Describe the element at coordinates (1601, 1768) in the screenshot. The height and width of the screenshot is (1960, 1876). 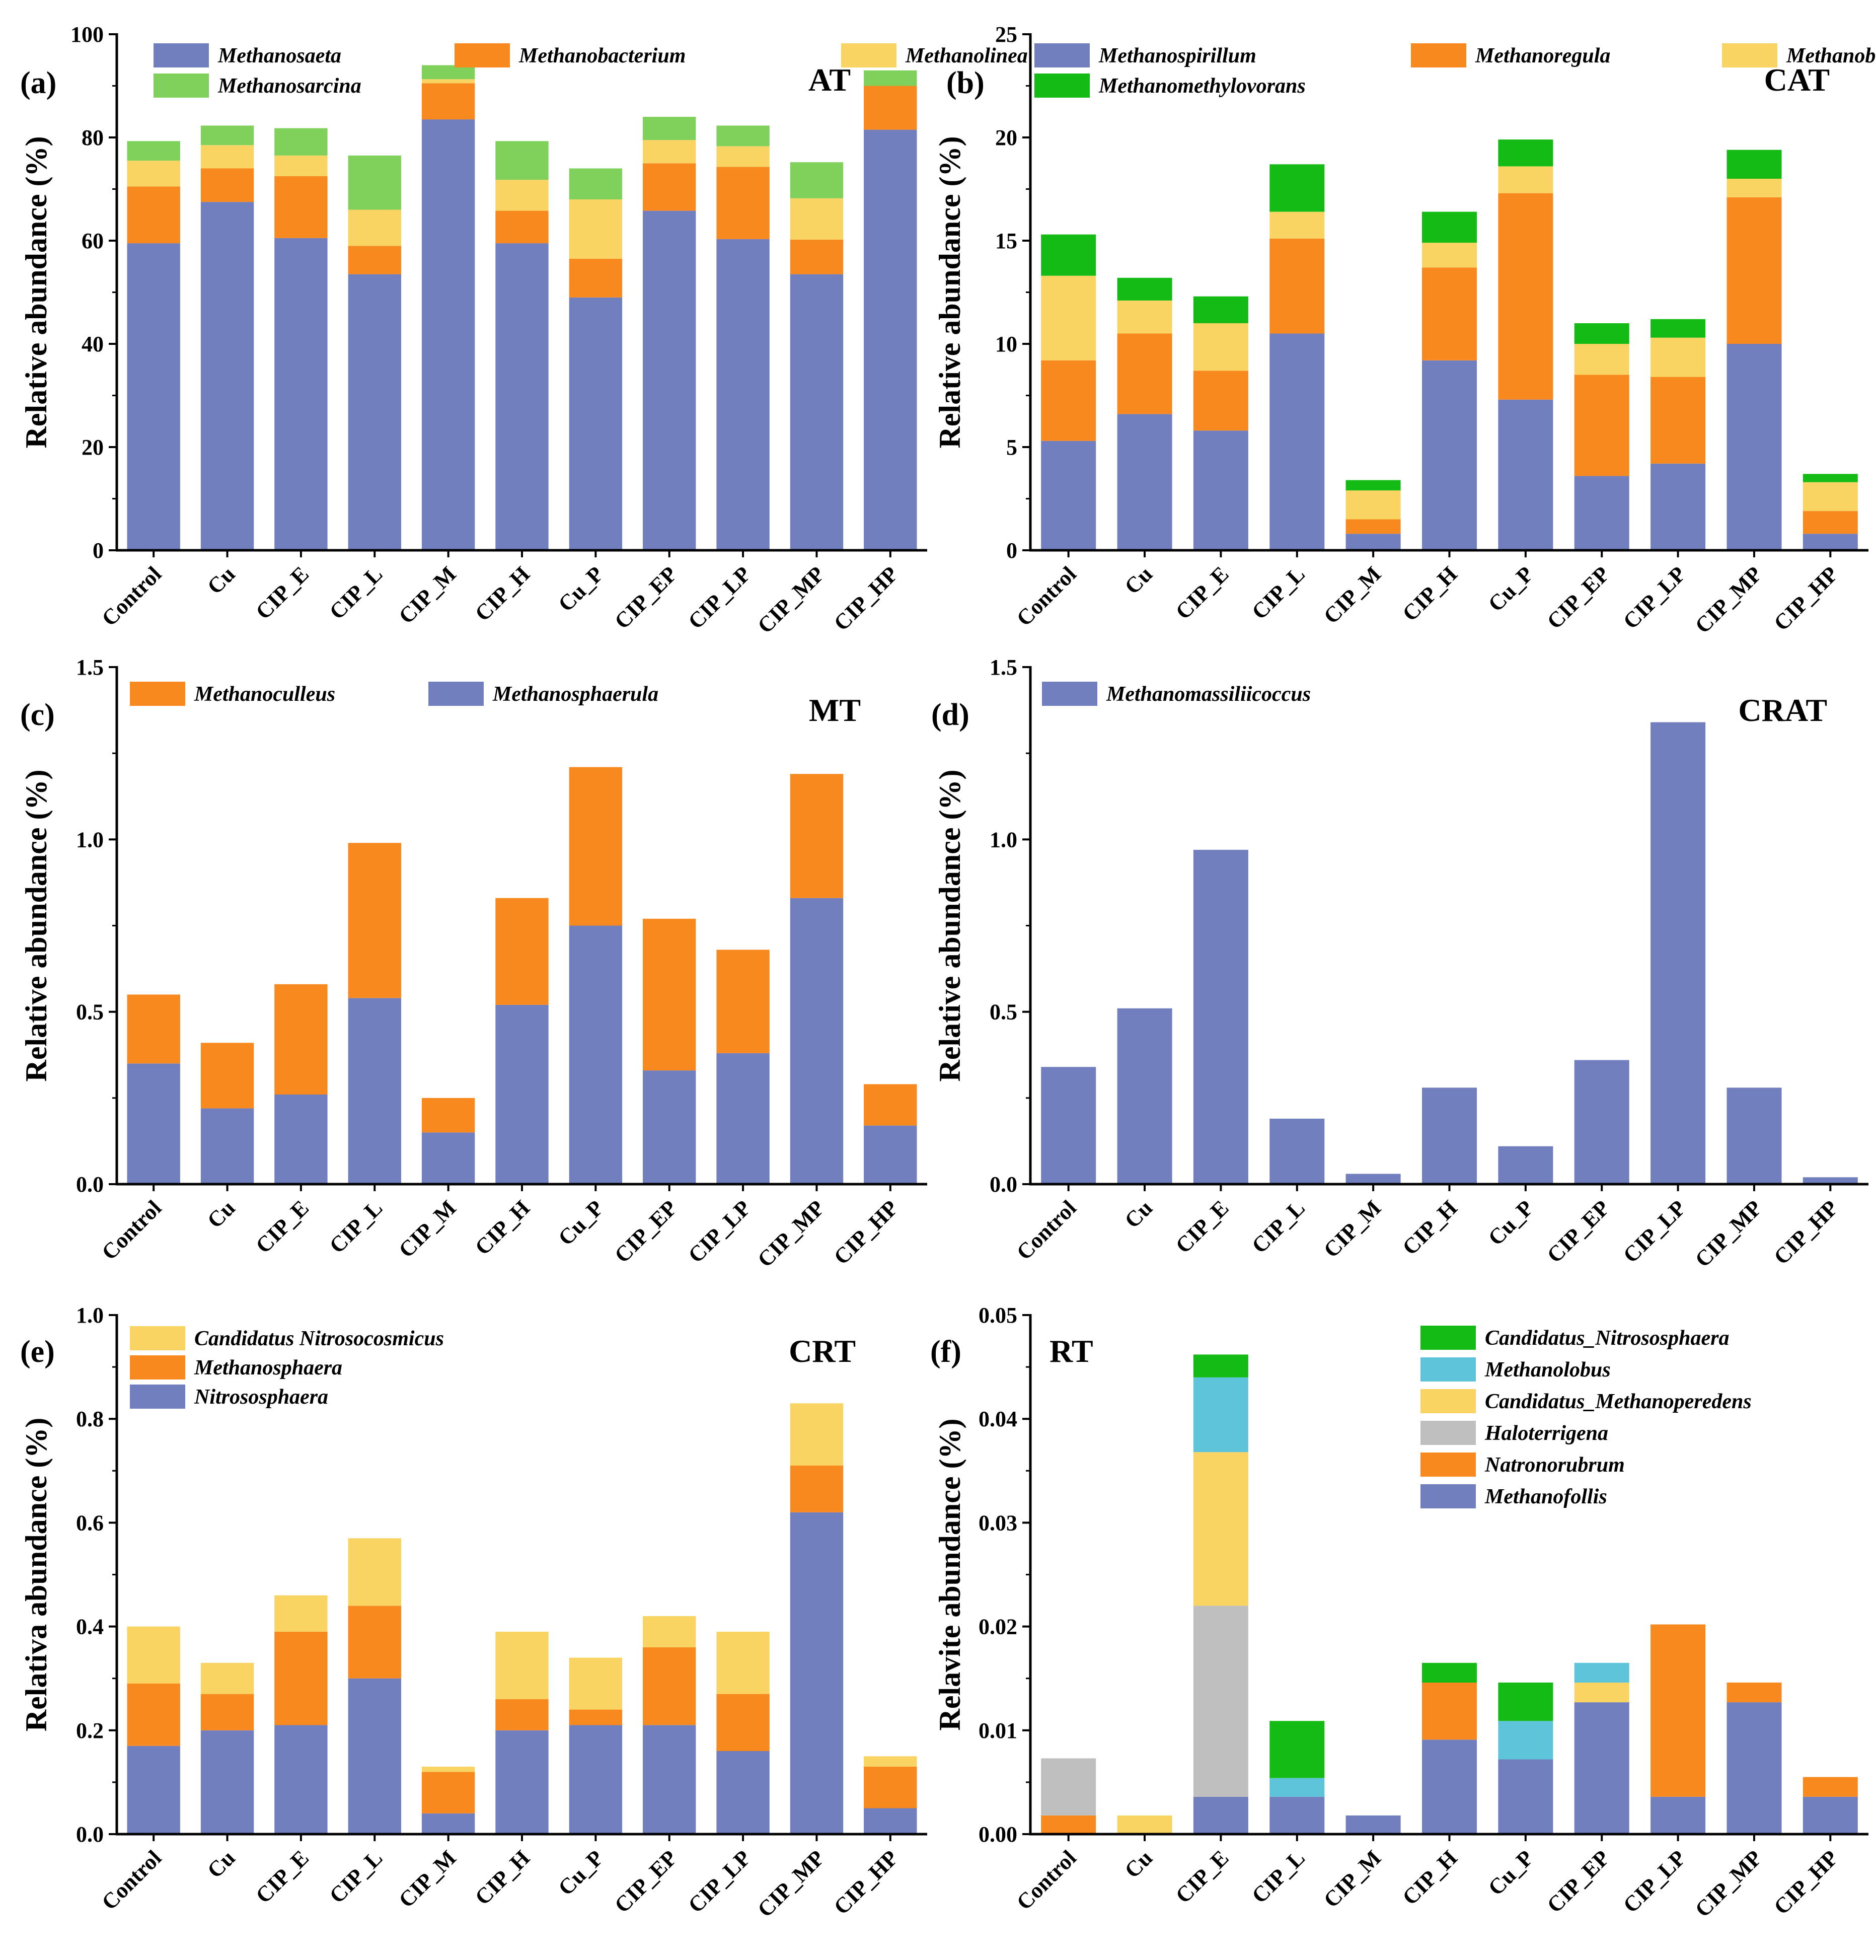
I see `bar-methanofollis-cip-ep` at that location.